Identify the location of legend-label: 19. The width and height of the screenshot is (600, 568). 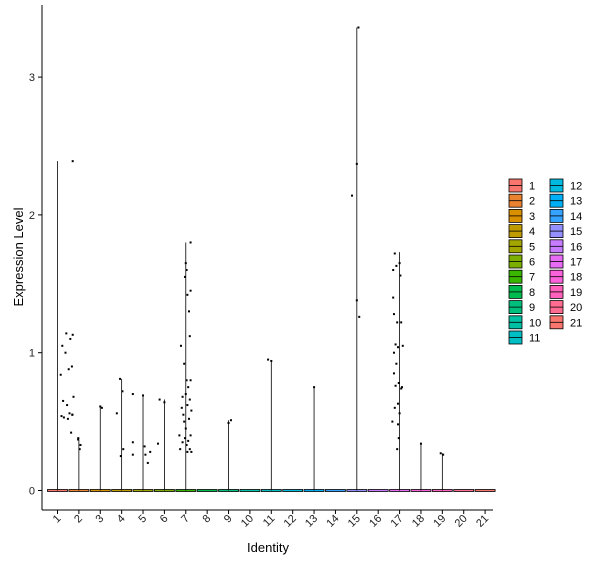
(576, 293).